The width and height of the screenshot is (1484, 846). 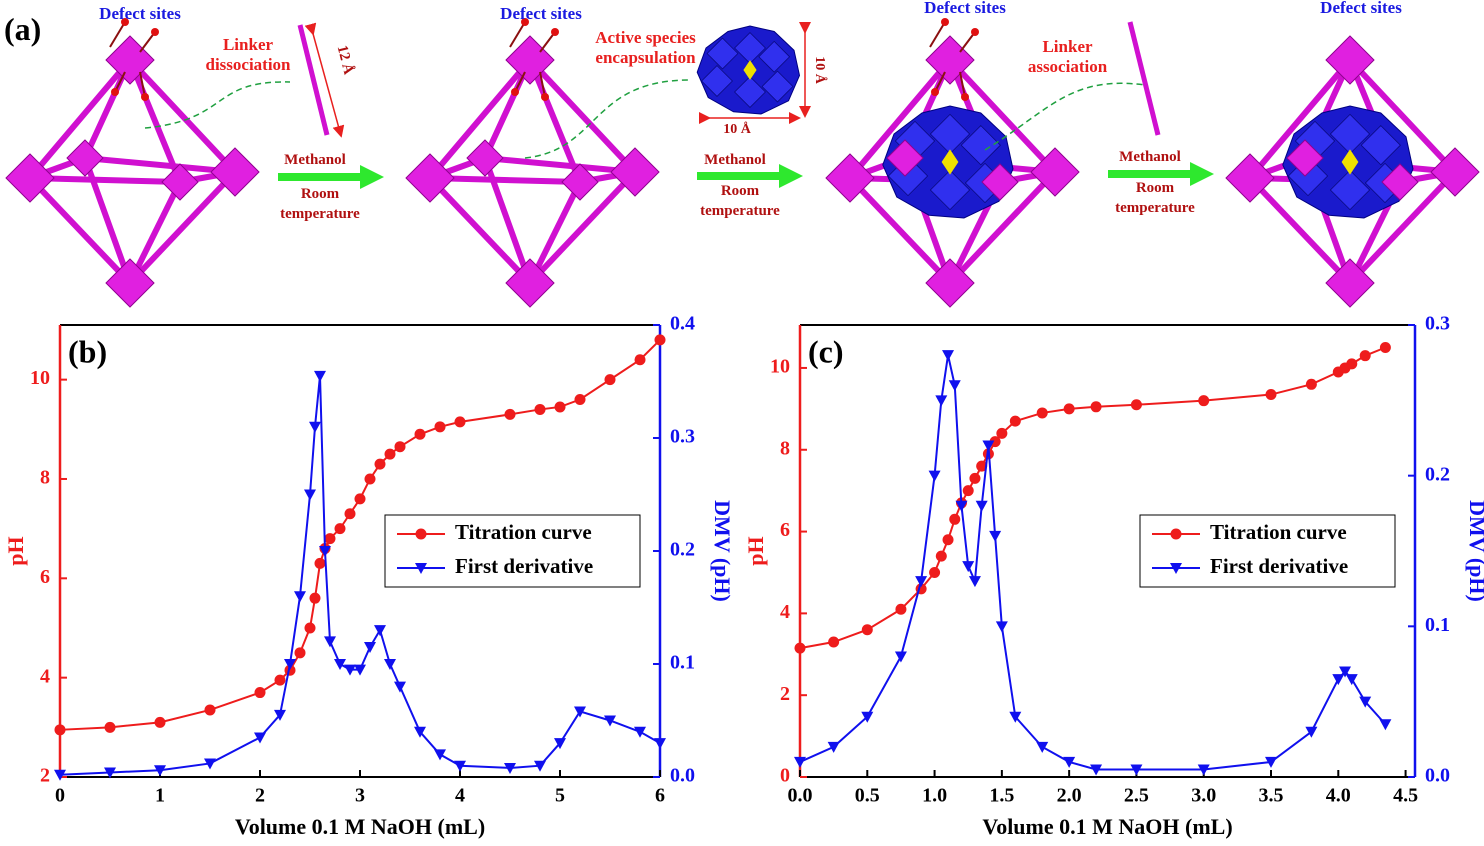 I want to click on pom-core, so click(x=950, y=162).